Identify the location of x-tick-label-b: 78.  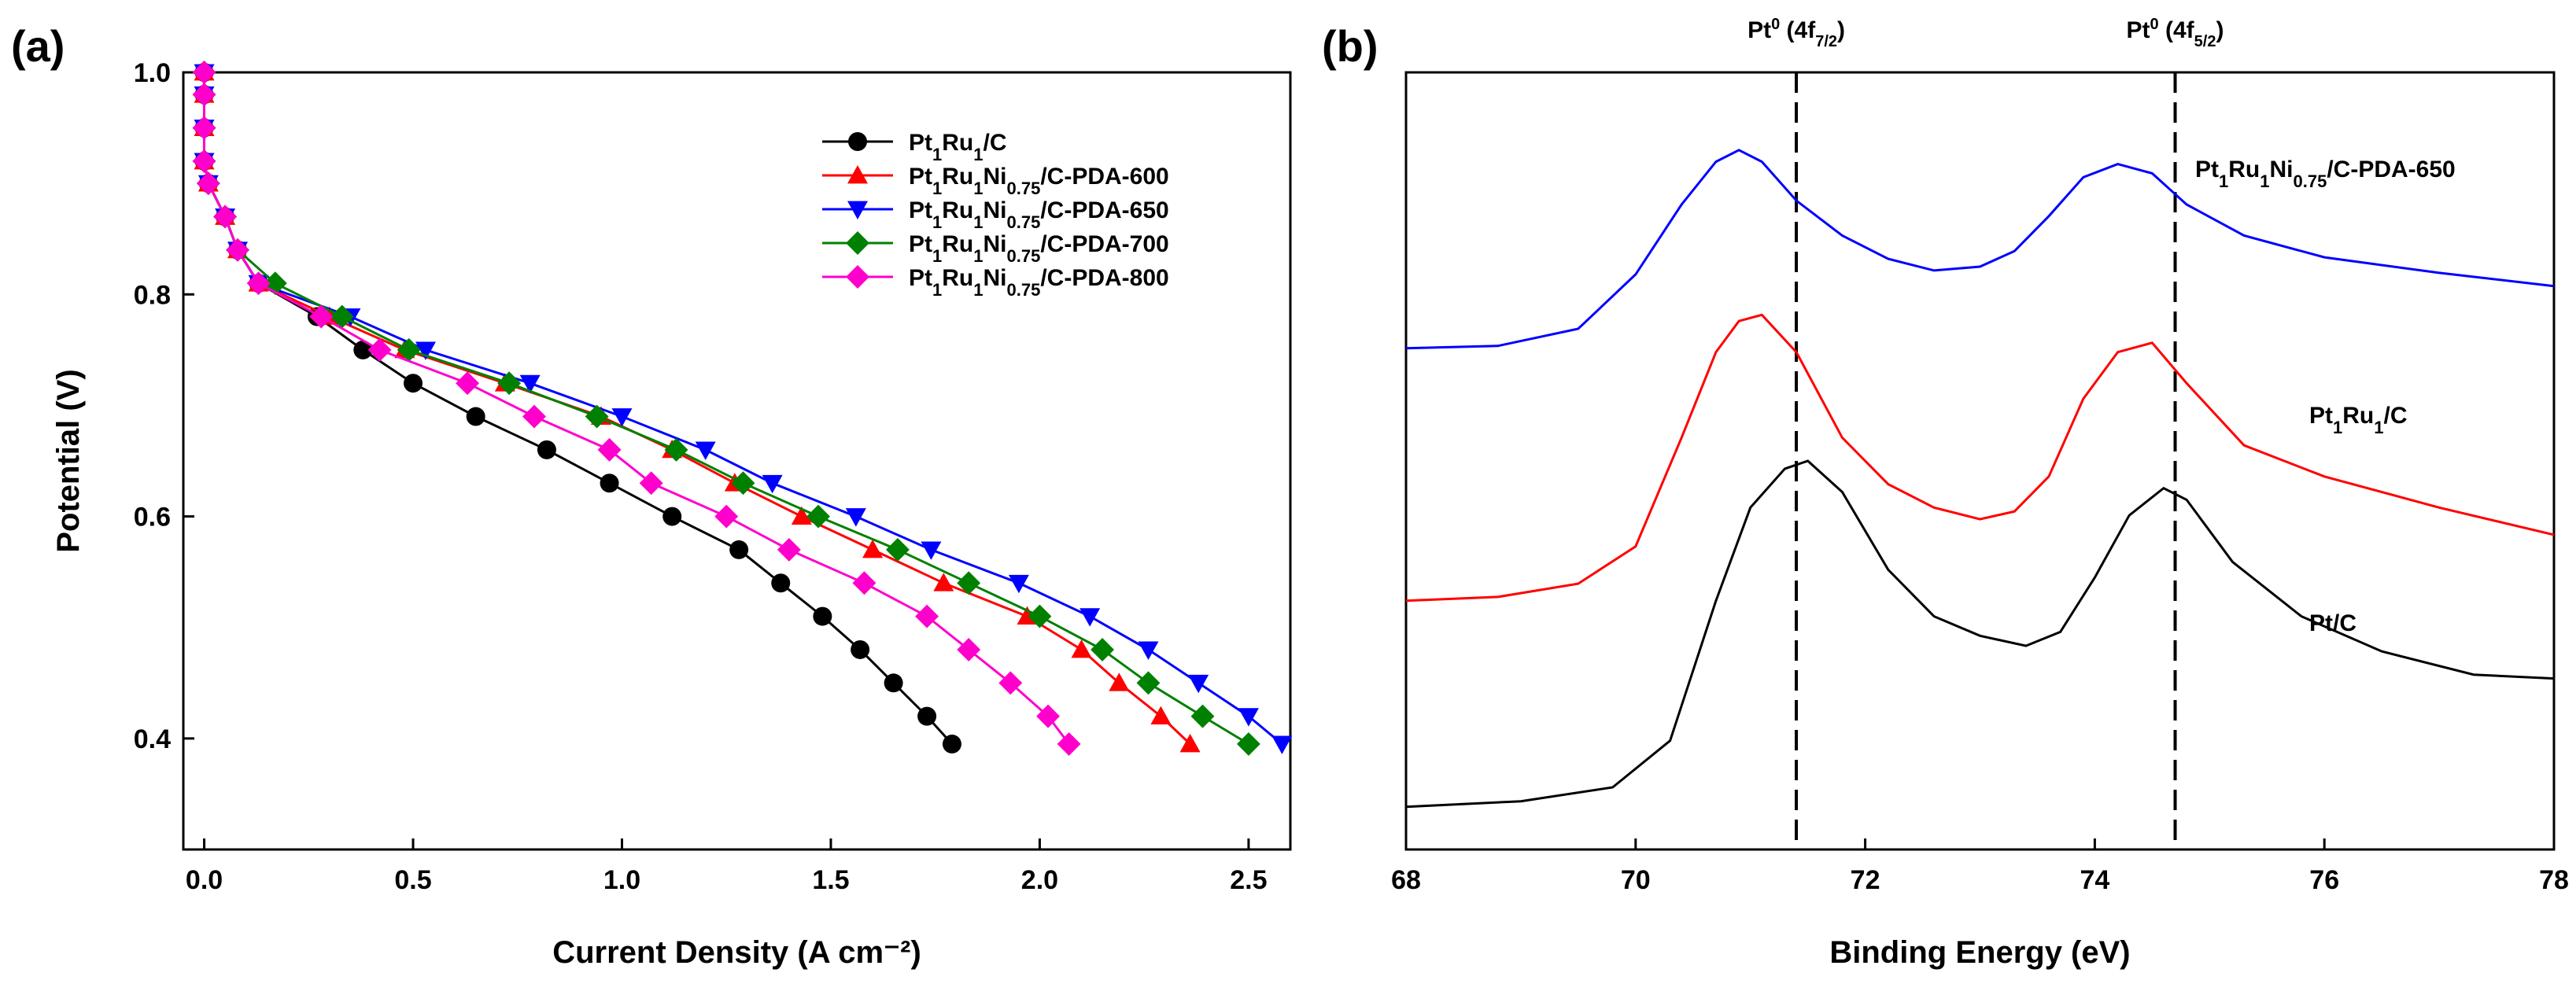
(2554, 880).